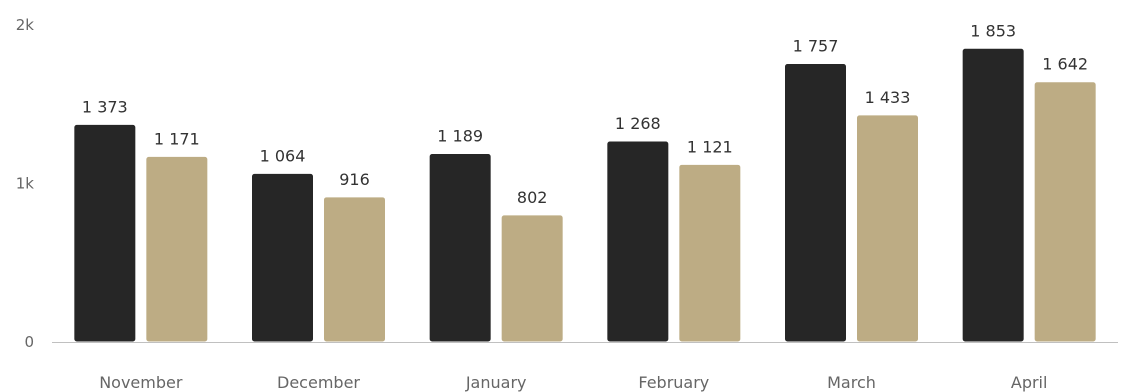 This screenshot has height=392, width=1126. What do you see at coordinates (887, 228) in the screenshot?
I see `bar-series-2-march` at bounding box center [887, 228].